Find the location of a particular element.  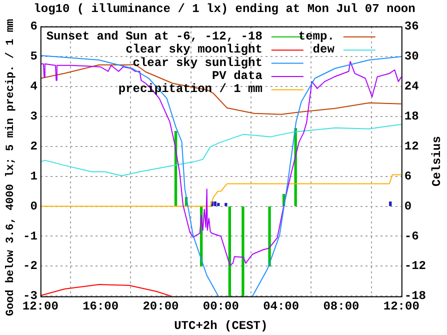

y-tick-label: 2 is located at coordinates (34, 146).